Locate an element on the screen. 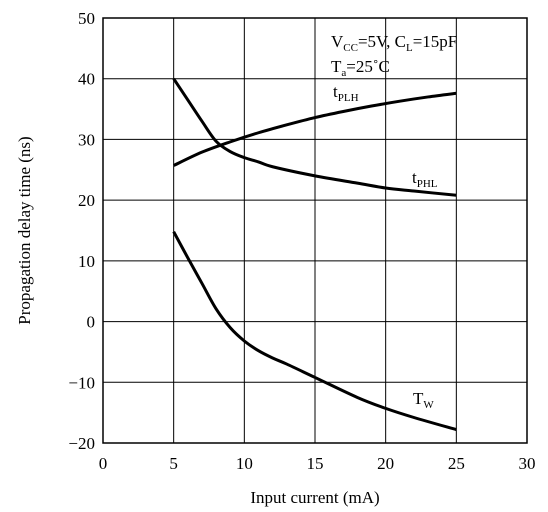 This screenshot has height=512, width=548. y-tick-label: 0 is located at coordinates (91, 322).